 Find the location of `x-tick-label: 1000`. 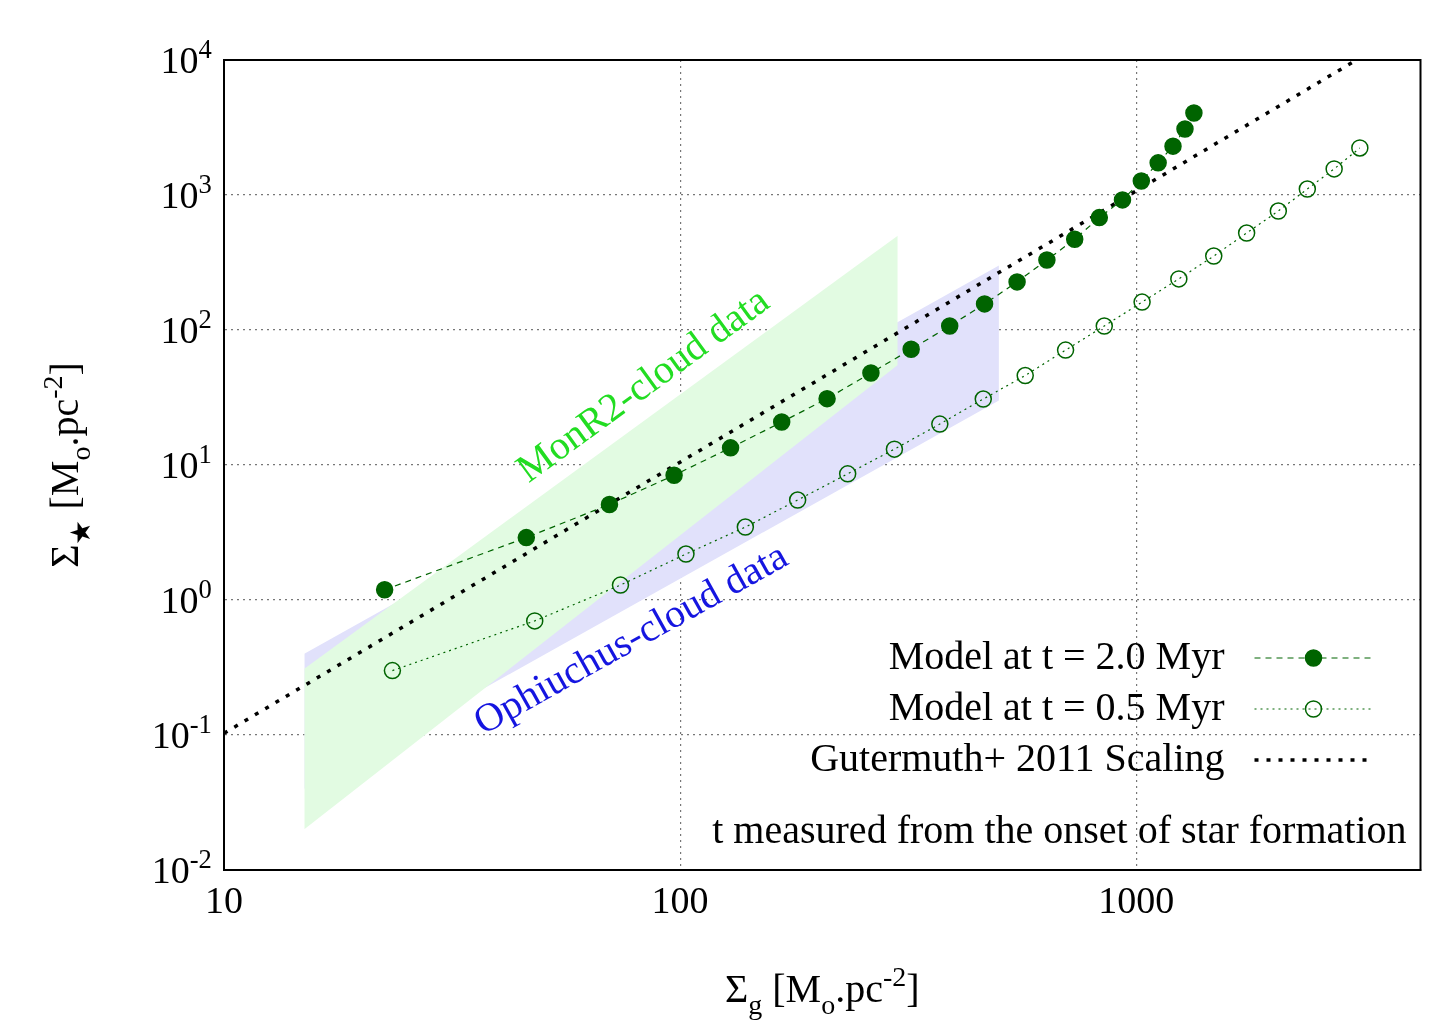

x-tick-label: 1000 is located at coordinates (1136, 899).